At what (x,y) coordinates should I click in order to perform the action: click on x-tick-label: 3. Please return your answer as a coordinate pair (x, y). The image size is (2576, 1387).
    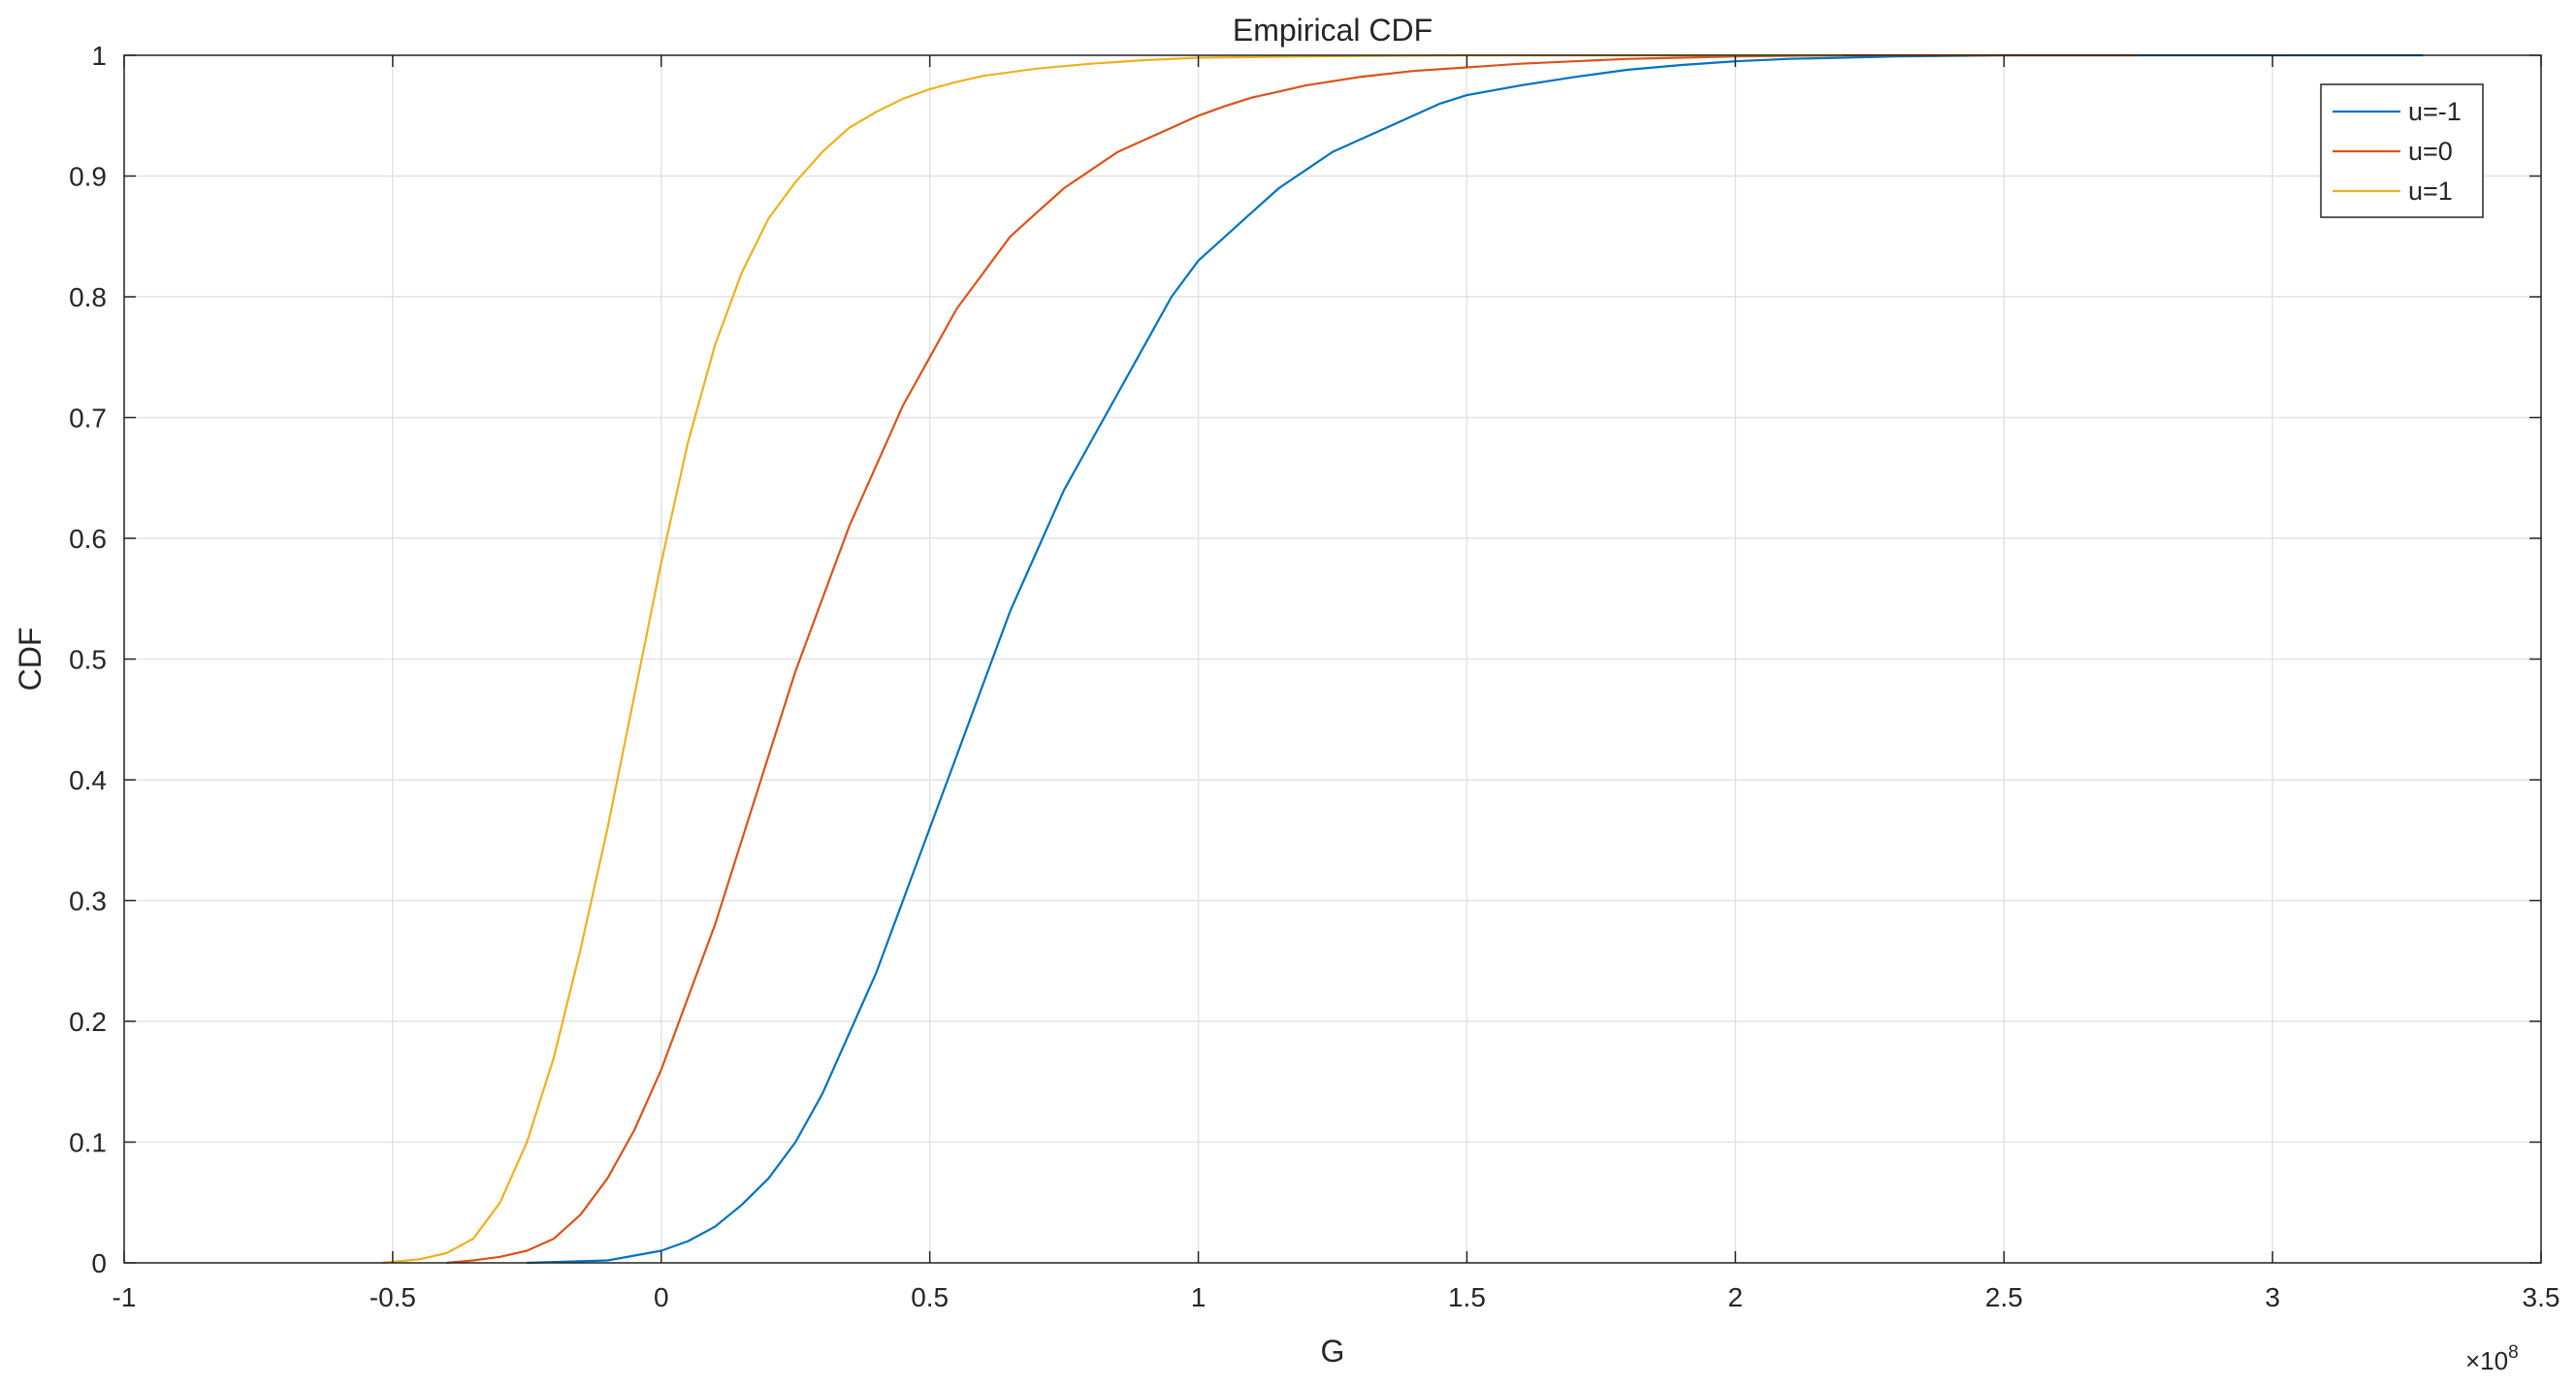
    Looking at the image, I should click on (2272, 1297).